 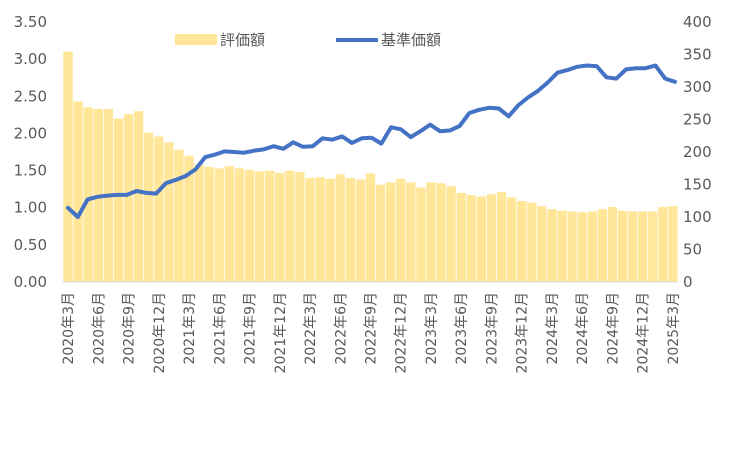 What do you see at coordinates (30, 152) in the screenshot?
I see `y-axis-left: 0.00 0.50 1.00 1.50 2.00 2.50 3.00 3.50` at bounding box center [30, 152].